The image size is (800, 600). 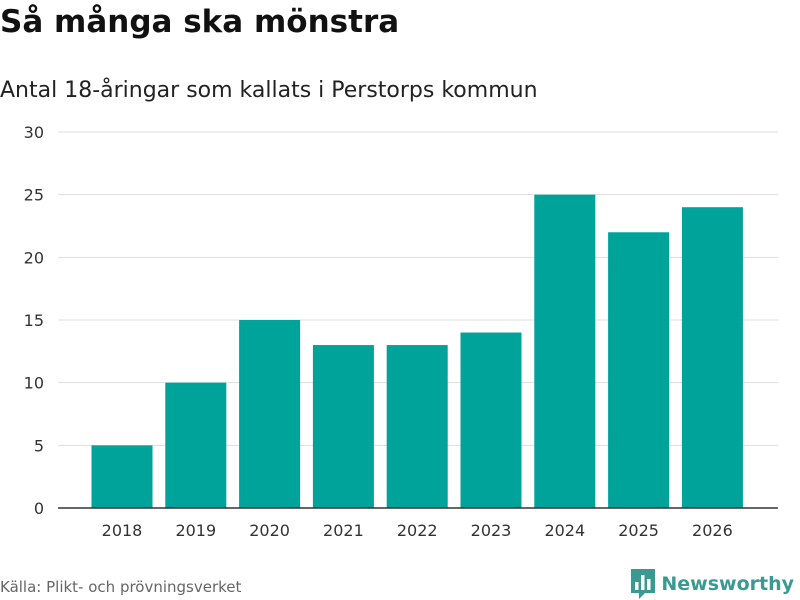 I want to click on x-tick-label: 2019, so click(x=195, y=530).